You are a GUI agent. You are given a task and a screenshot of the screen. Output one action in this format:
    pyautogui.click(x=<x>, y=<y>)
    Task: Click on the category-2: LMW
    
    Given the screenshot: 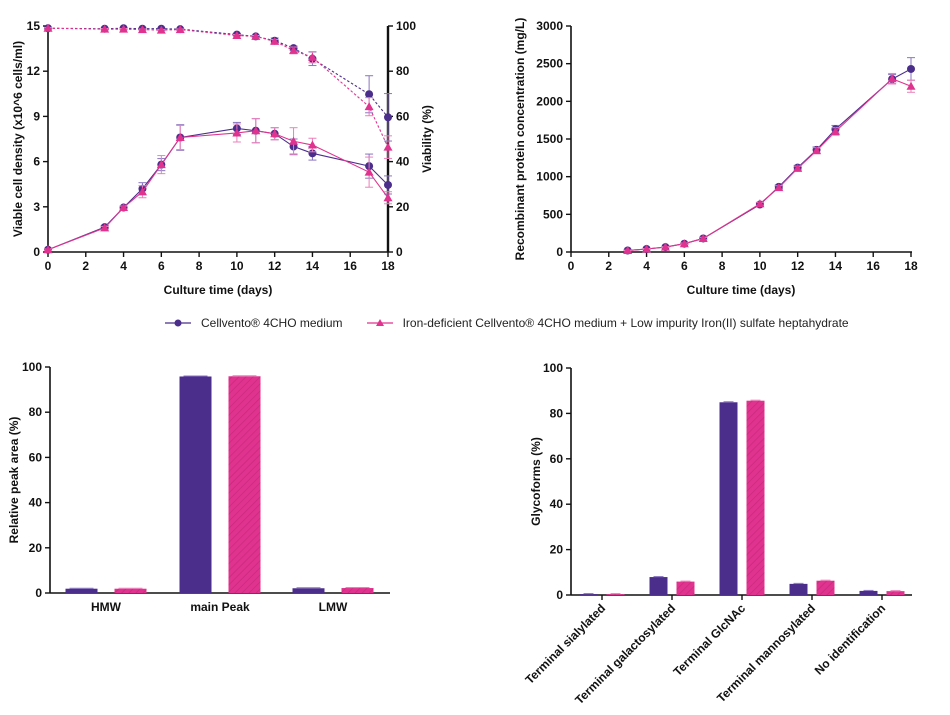 What is the action you would take?
    pyautogui.click(x=333, y=600)
    